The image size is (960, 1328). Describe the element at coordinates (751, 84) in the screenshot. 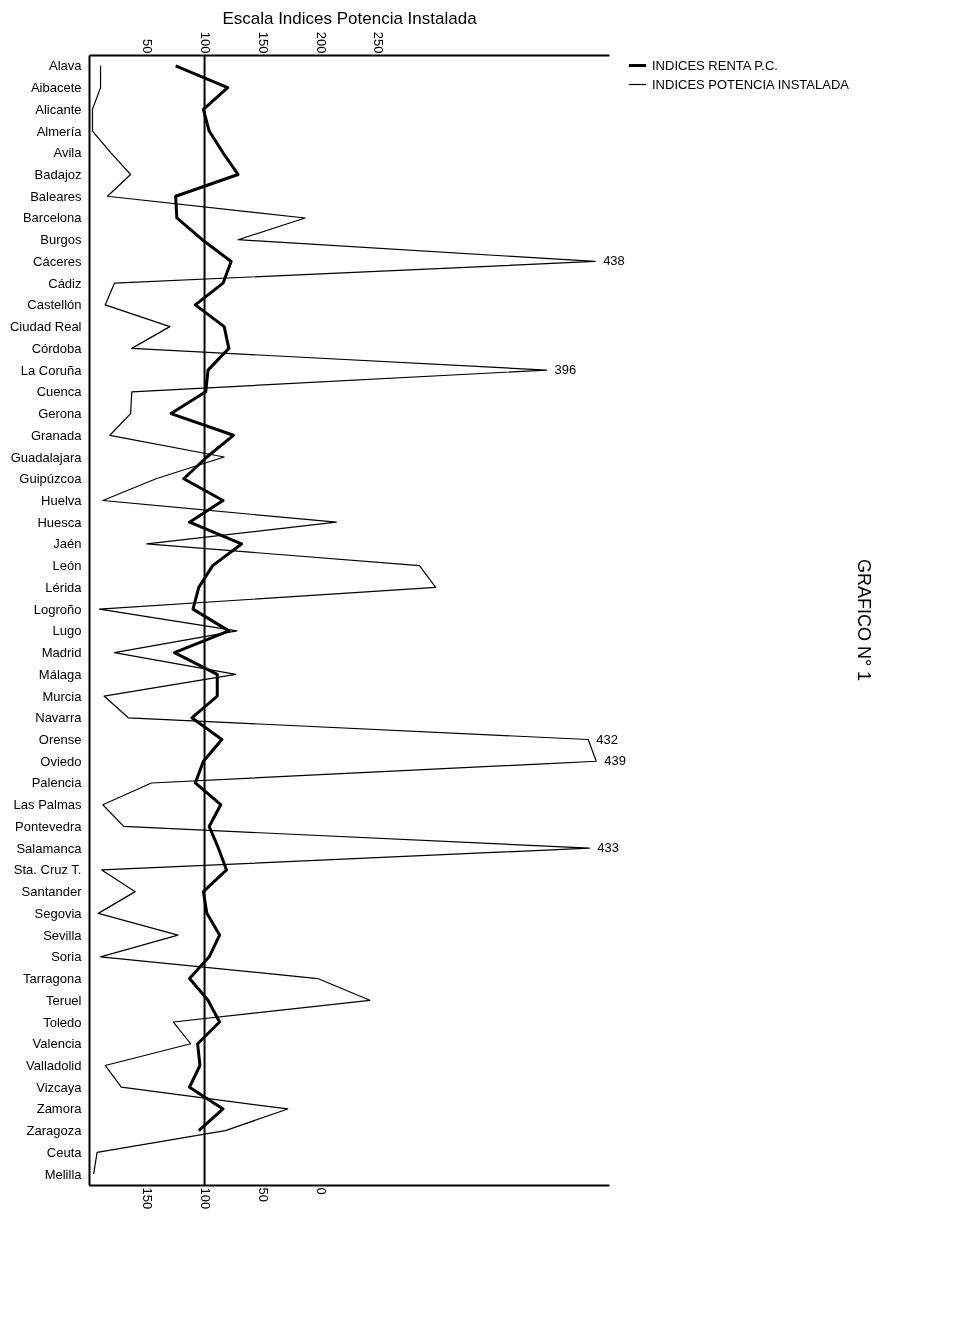

I see `legend-label: INDICES POTENCIA INSTALADA` at that location.